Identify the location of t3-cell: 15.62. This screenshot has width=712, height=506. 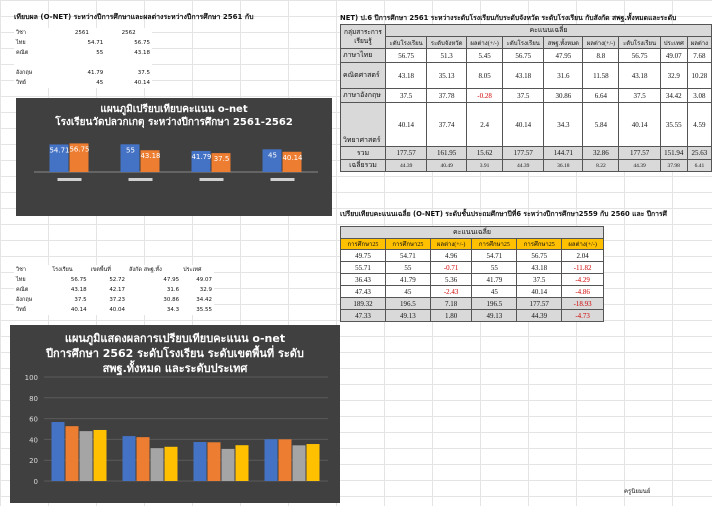
(485, 153).